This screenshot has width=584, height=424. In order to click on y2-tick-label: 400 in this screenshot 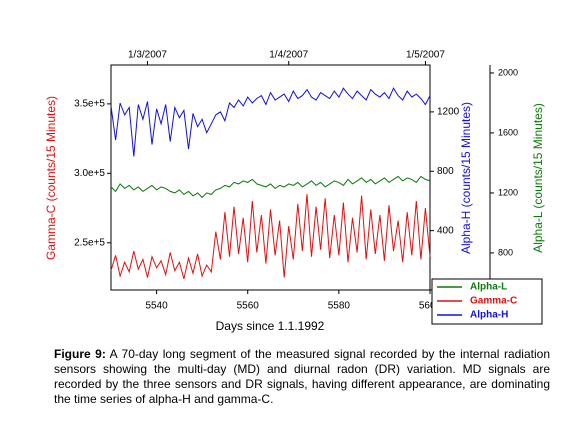, I will do `click(445, 230)`.